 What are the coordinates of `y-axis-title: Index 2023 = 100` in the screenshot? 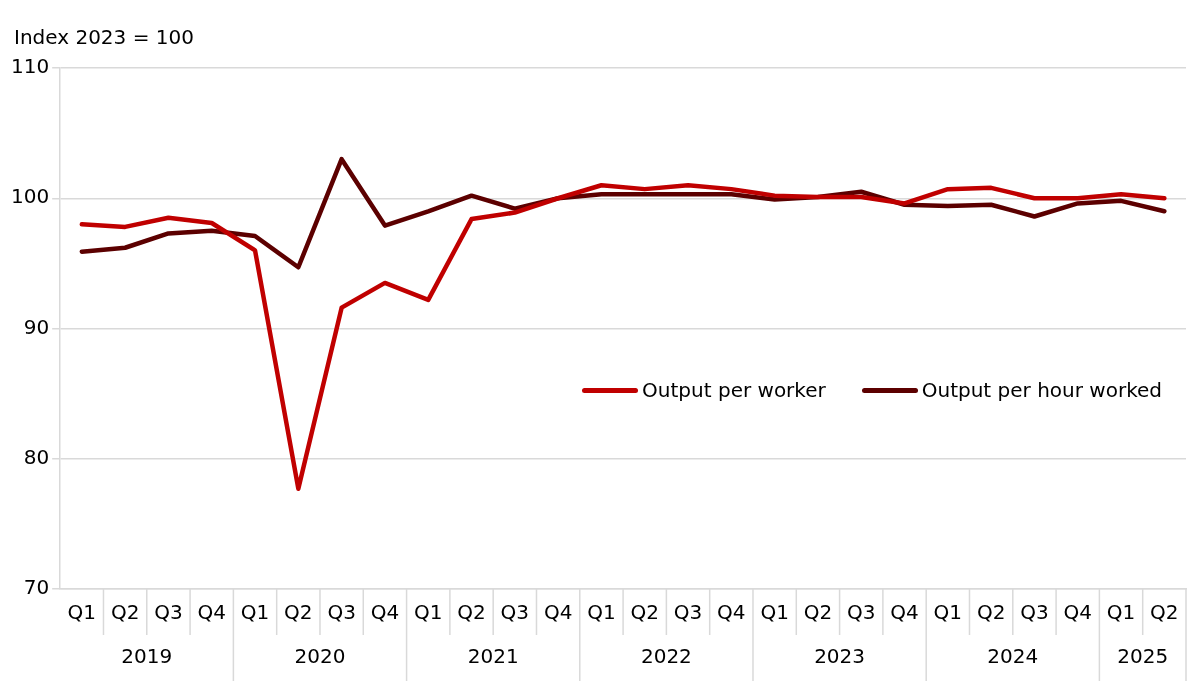 It's located at (104, 37).